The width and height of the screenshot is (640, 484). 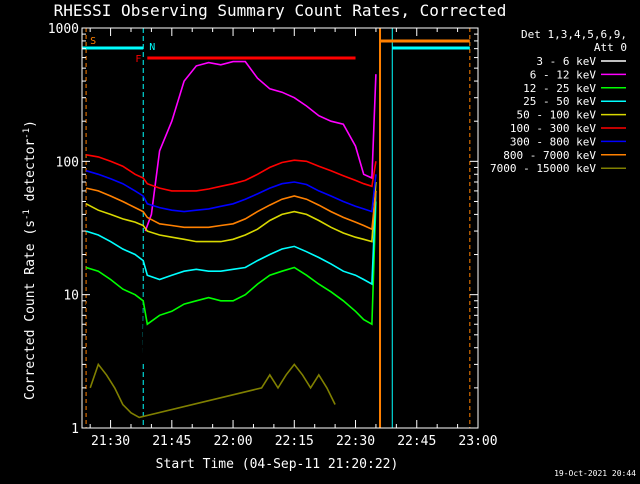 What do you see at coordinates (557, 115) in the screenshot?
I see `legend-label-5: 50 - 100 keV` at bounding box center [557, 115].